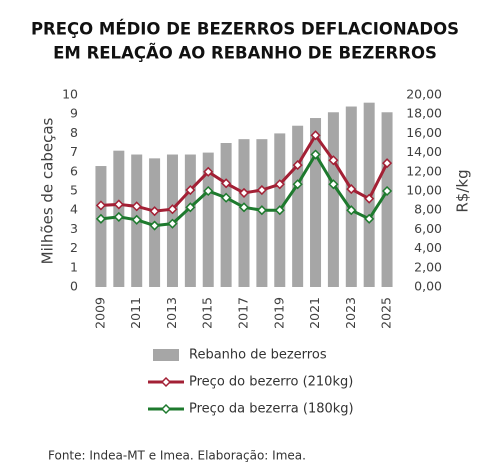  What do you see at coordinates (428, 228) in the screenshot?
I see `y2-tick-label: 6,00` at bounding box center [428, 228].